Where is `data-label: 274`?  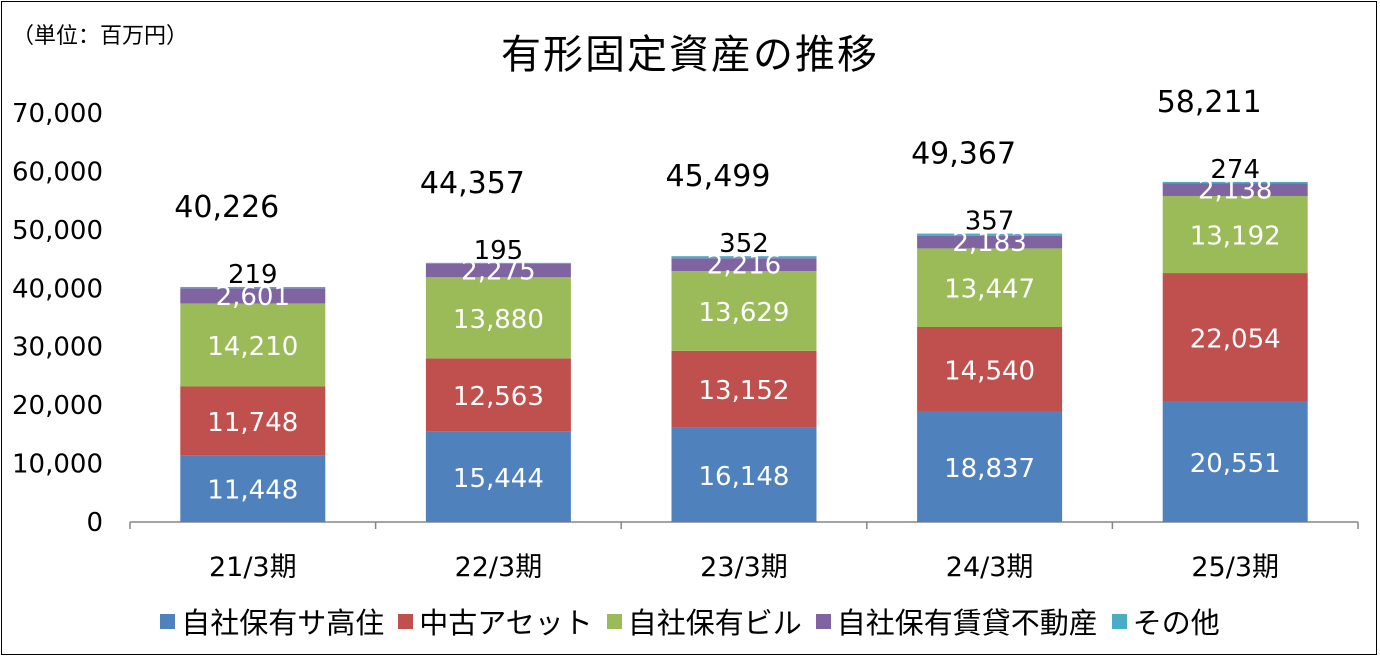 data-label: 274 is located at coordinates (1235, 170).